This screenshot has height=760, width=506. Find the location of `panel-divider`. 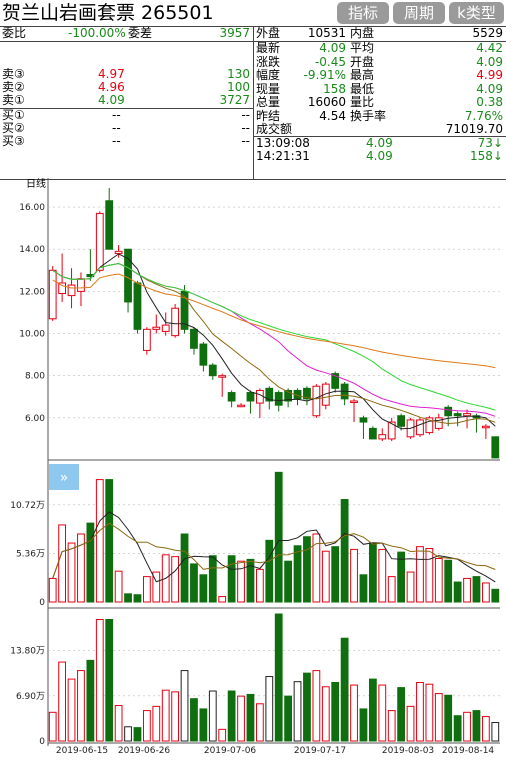

panel-divider is located at coordinates (253, 103).